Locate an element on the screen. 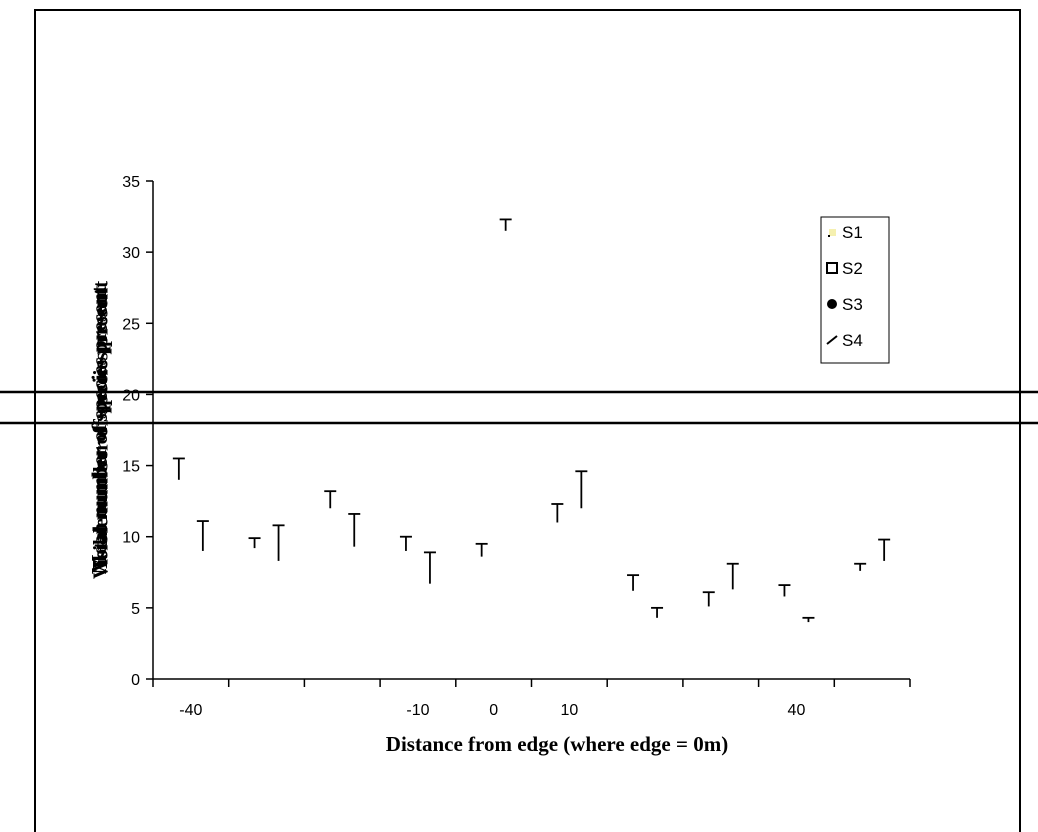  legend: S1 S2 S3 S4 is located at coordinates (855, 290).